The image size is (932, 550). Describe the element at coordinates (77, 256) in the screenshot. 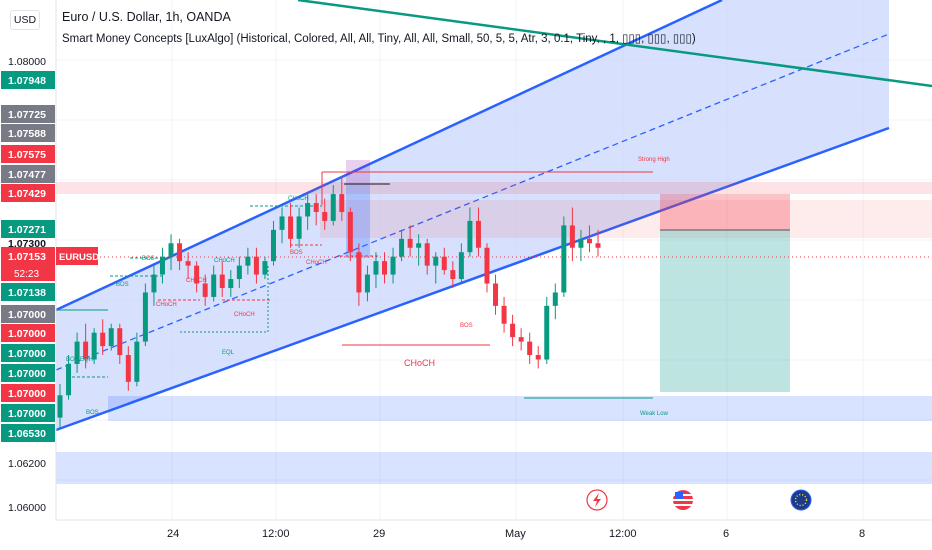

I see `symbol-tag-bg` at that location.